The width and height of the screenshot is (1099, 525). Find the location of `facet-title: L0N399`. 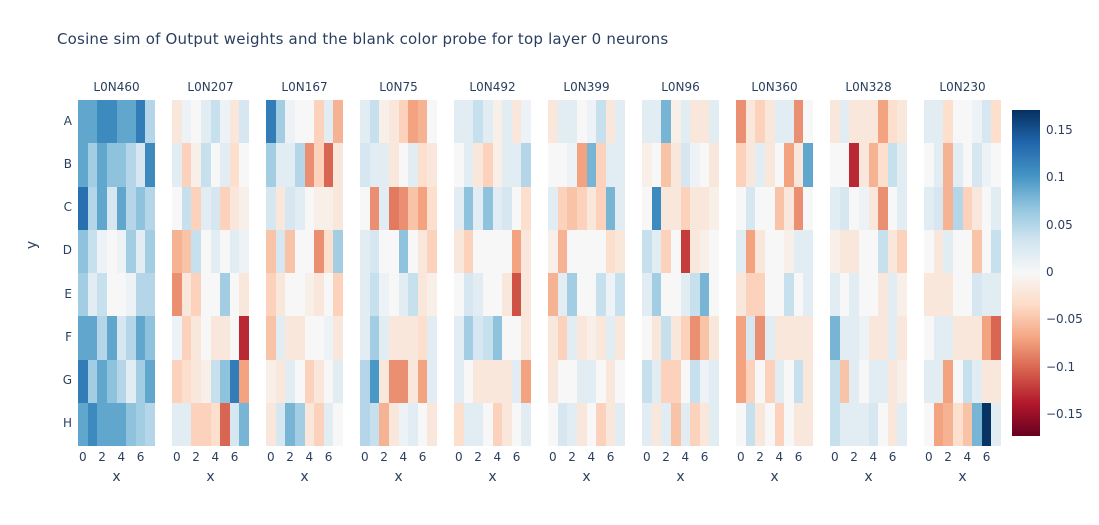

facet-title: L0N399 is located at coordinates (586, 87).